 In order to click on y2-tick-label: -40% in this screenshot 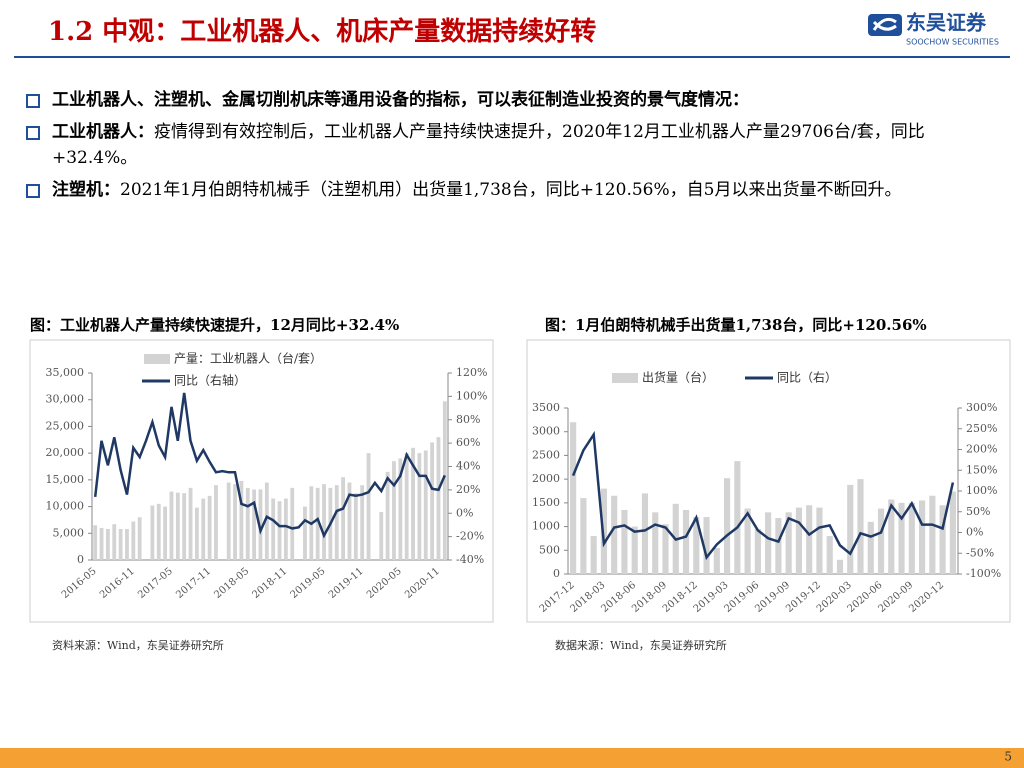, I will do `click(470, 559)`.